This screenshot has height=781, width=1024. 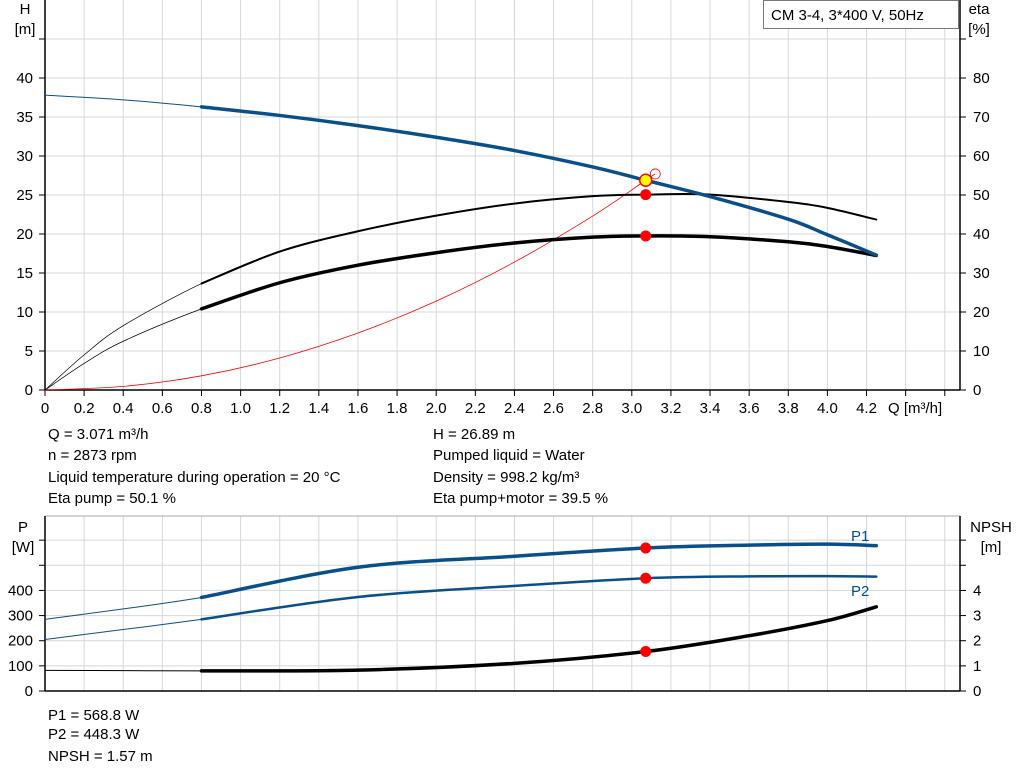 I want to click on y-right-tick-label: 4, so click(x=977, y=590).